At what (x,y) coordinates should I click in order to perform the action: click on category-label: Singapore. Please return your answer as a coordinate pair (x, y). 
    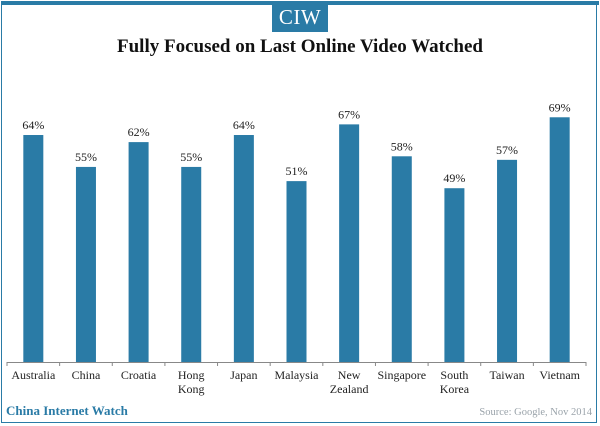
    Looking at the image, I should click on (401, 375).